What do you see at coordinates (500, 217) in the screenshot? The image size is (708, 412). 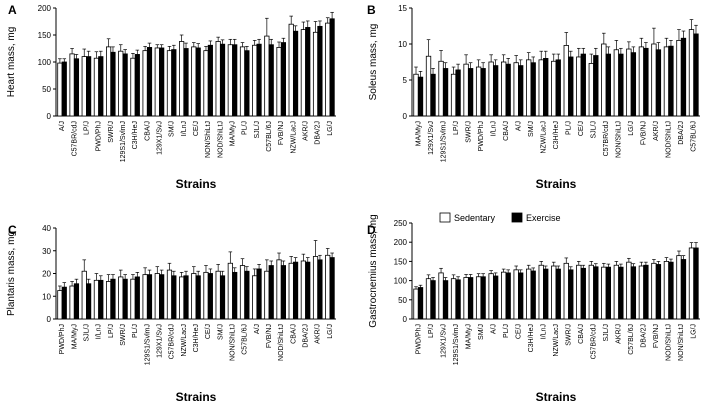 I see `legend: Sedentary Exercise` at bounding box center [500, 217].